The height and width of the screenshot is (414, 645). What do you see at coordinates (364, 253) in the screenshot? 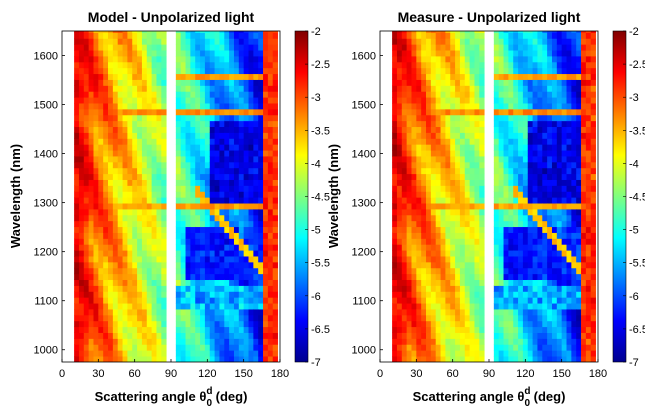
I see `y-tick-label: 1200` at bounding box center [364, 253].